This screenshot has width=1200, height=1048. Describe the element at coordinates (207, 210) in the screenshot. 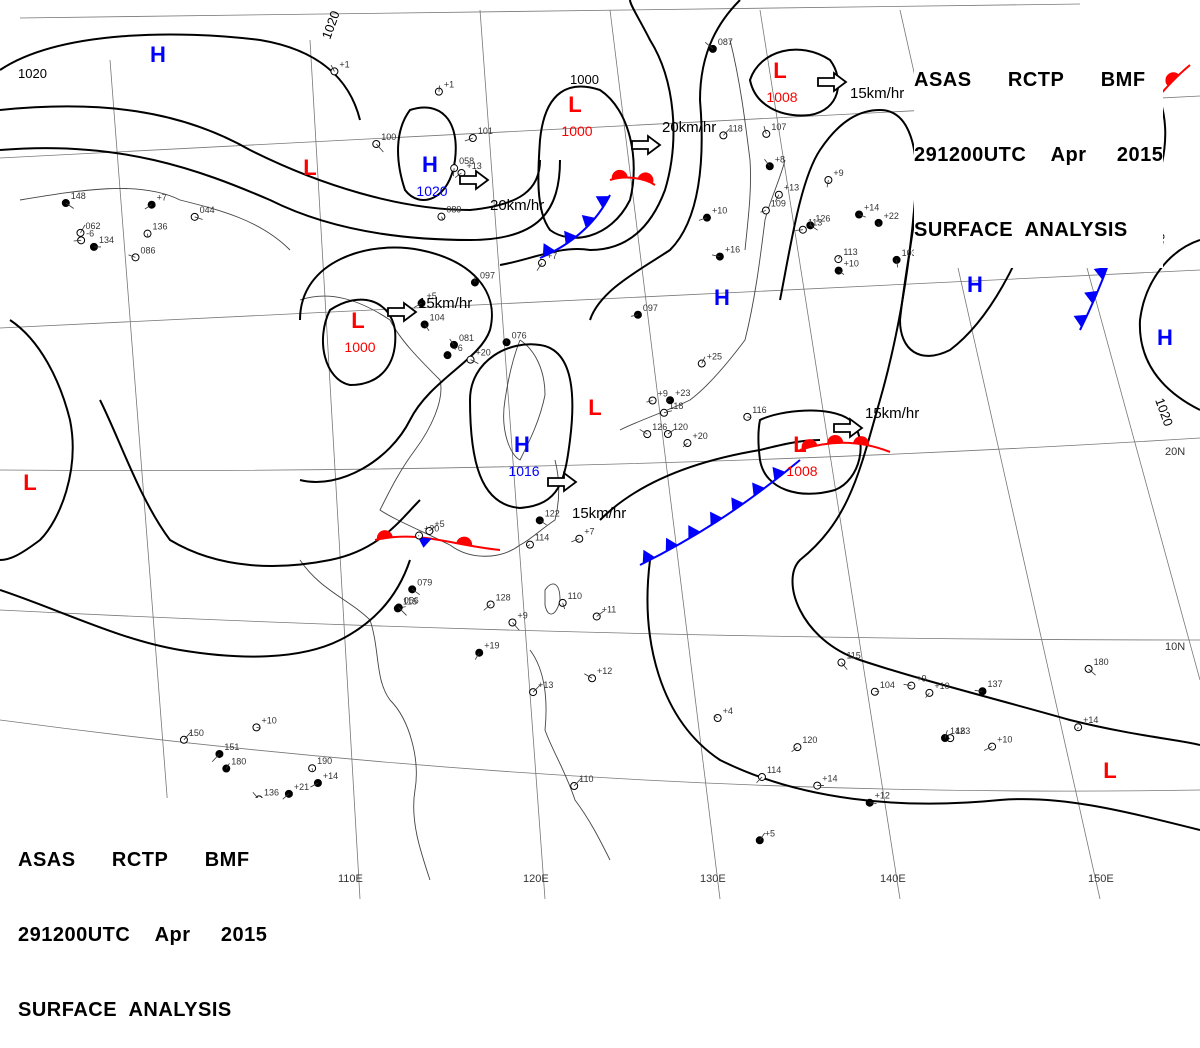

I see `station-value: 044` at that location.